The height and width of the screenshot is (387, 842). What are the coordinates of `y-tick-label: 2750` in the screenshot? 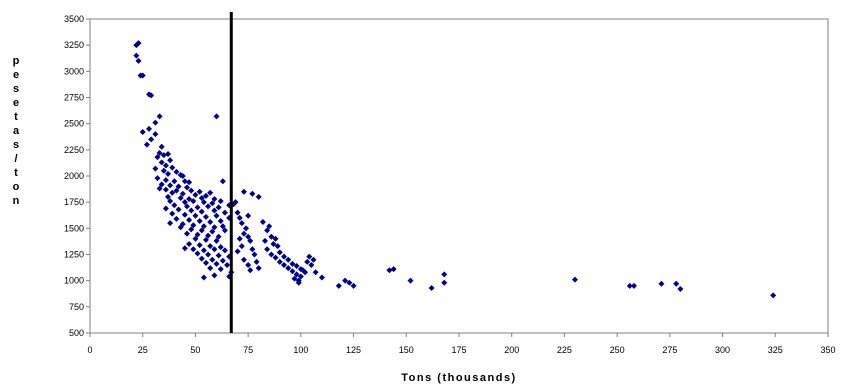 It's located at (74, 98).